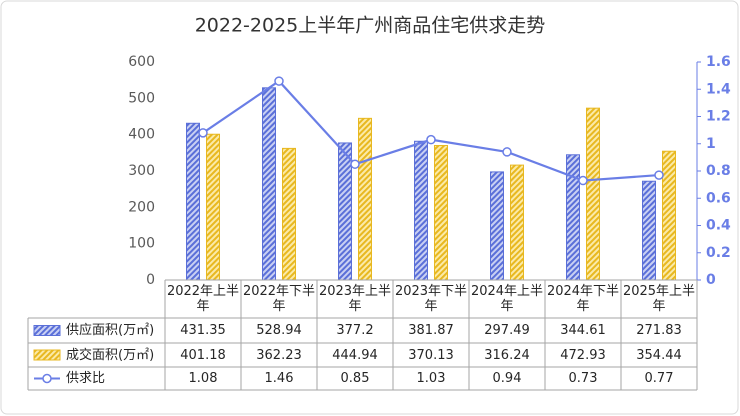  What do you see at coordinates (203, 330) in the screenshot?
I see `table-value: 431.35` at bounding box center [203, 330].